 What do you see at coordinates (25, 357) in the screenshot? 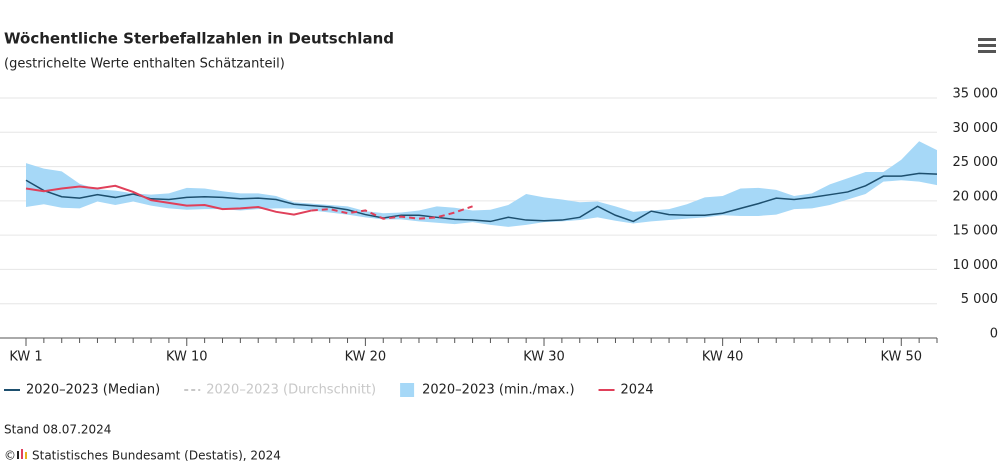
I see `x-tick-label: KW 1` at bounding box center [25, 357].